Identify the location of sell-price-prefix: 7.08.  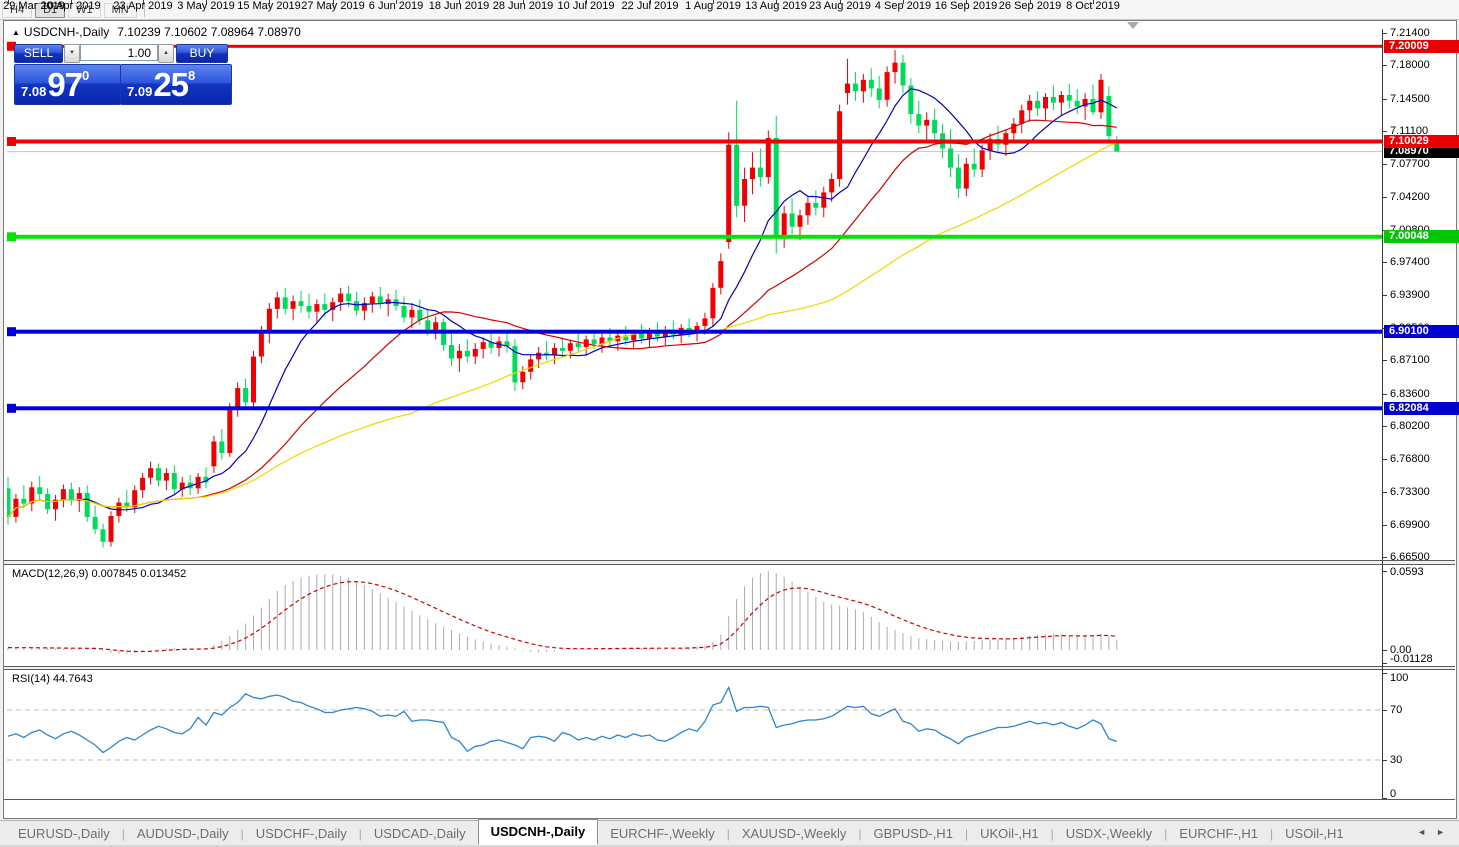
(34, 91).